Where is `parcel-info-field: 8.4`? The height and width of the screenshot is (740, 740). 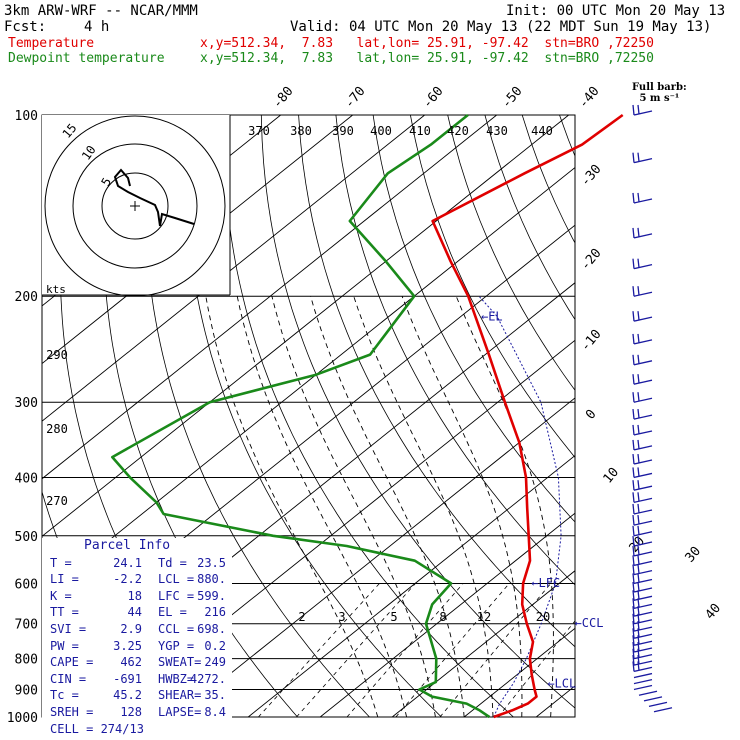
parcel-info-field: 8.4 is located at coordinates (215, 711).